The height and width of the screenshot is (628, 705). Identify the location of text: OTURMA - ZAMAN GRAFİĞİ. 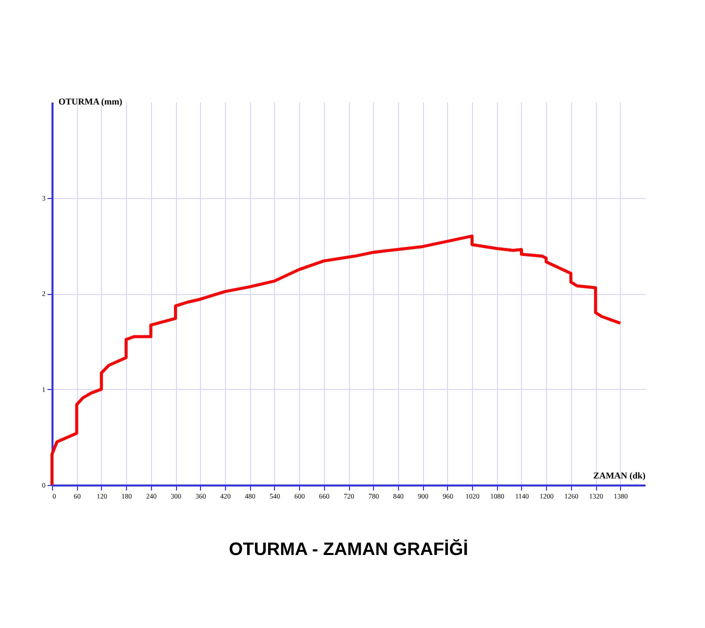
(348, 549).